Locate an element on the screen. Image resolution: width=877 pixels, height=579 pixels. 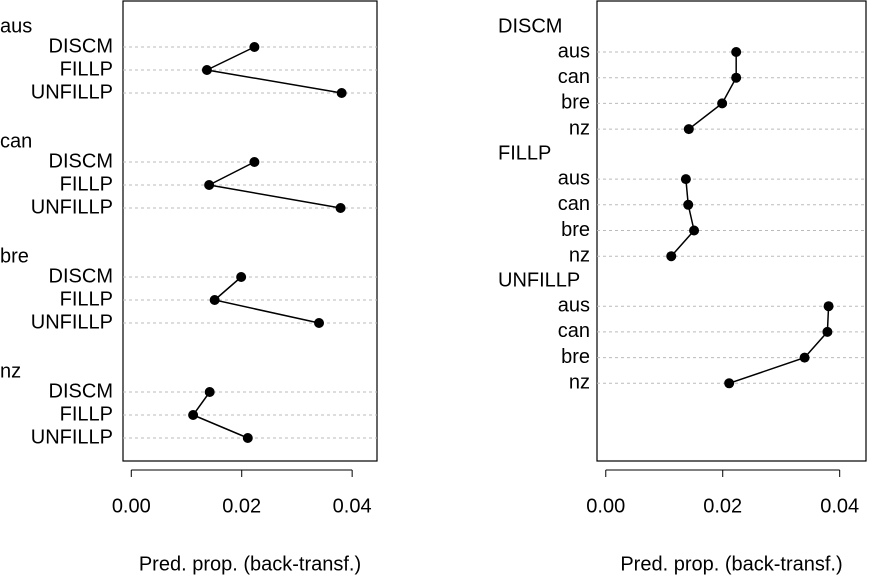
group-label: UNFILLP is located at coordinates (539, 280).